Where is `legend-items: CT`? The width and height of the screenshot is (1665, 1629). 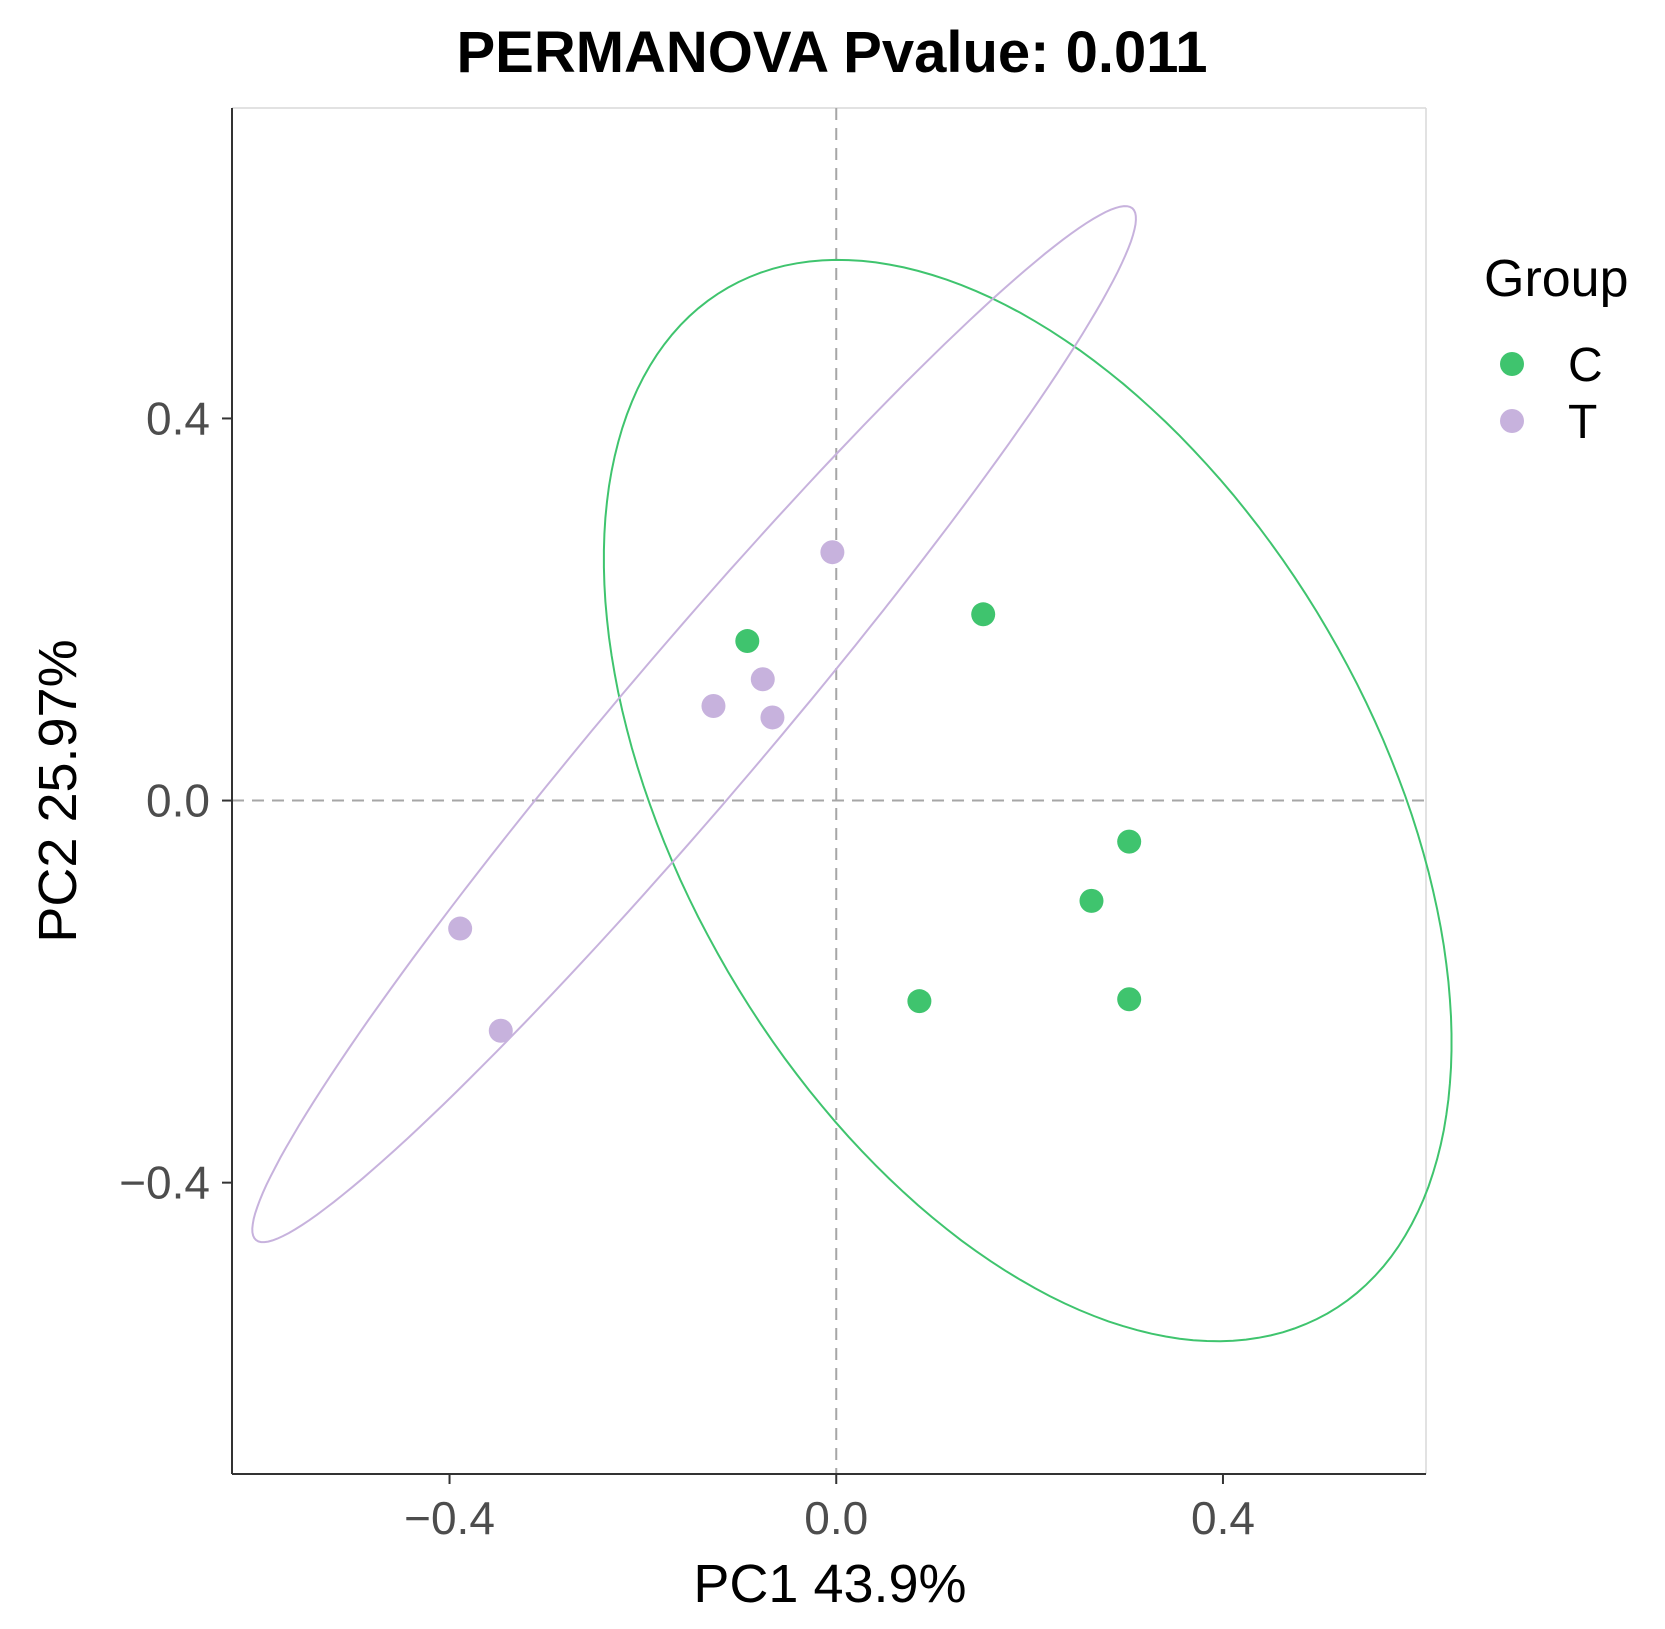
legend-items: CT is located at coordinates (1551, 394).